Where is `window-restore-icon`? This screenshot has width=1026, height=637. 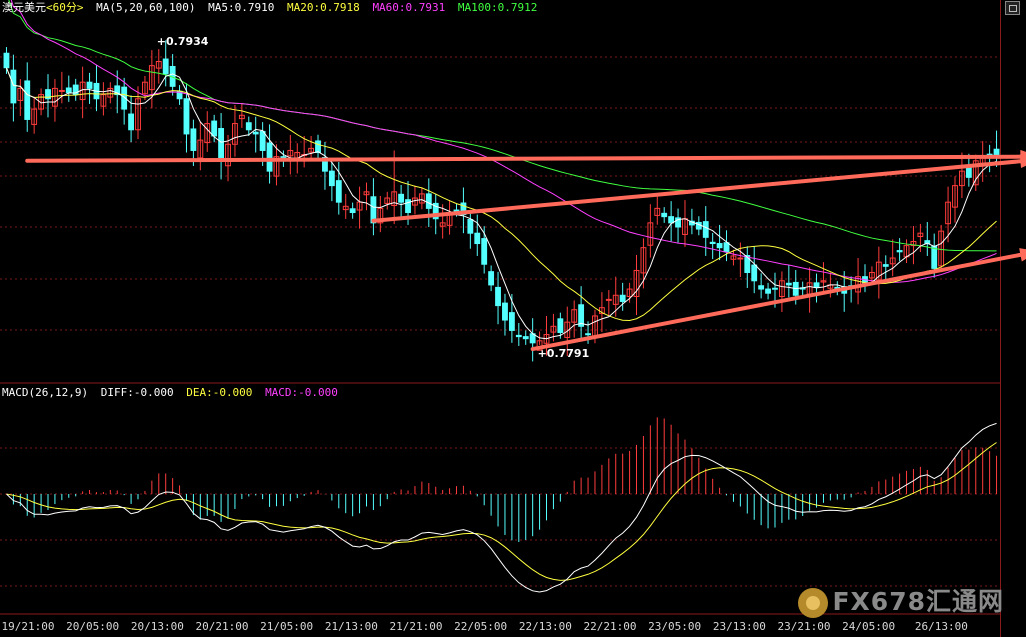
window-restore-icon is located at coordinates (1012, 8).